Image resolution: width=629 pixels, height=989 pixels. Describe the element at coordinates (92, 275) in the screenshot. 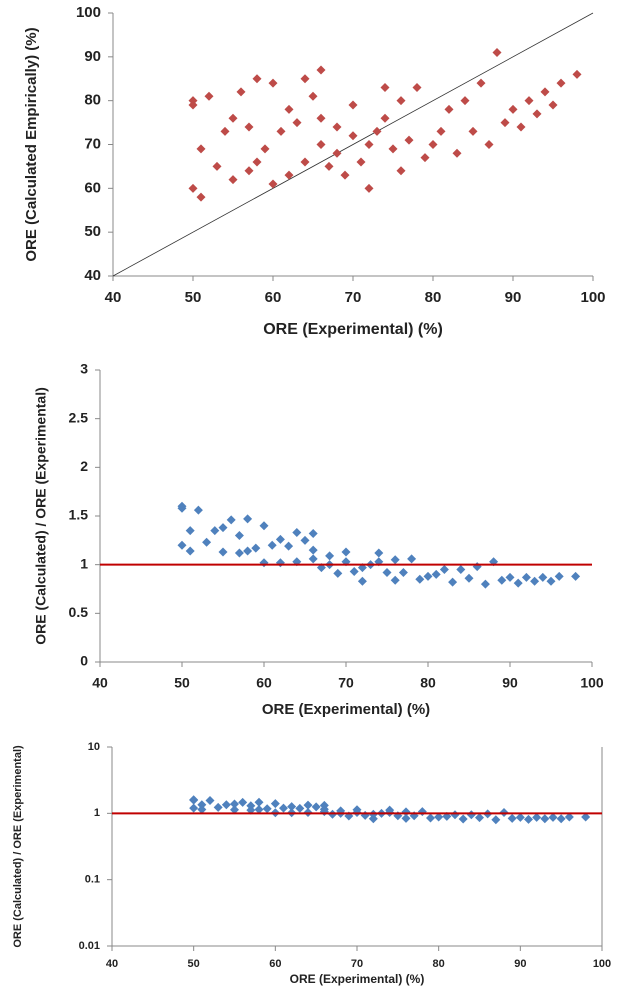

I see `y-tick-label: 40` at that location.